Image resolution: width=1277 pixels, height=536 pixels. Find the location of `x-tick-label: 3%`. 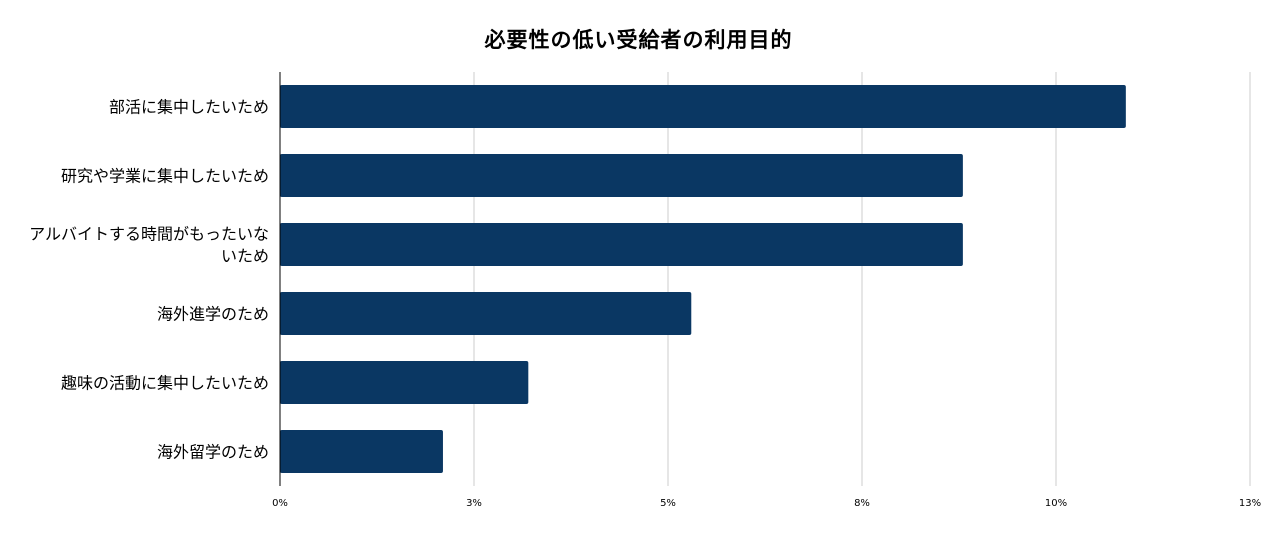

x-tick-label: 3% is located at coordinates (474, 503).